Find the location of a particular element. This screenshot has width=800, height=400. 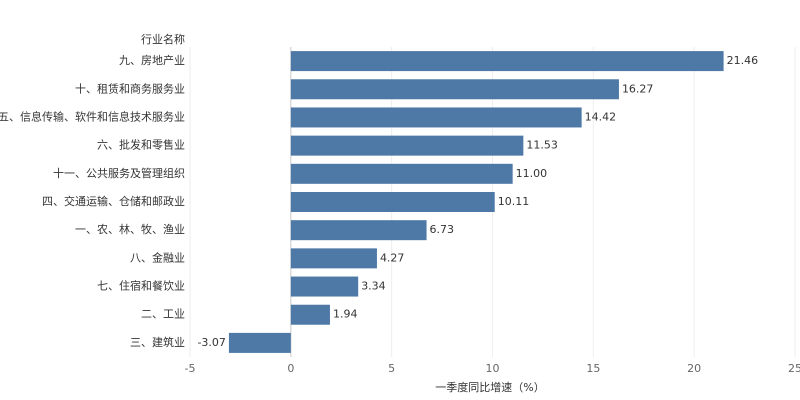

y-tick-label: 五、信息传输、软件和信息技术服务业 is located at coordinates (92, 116).